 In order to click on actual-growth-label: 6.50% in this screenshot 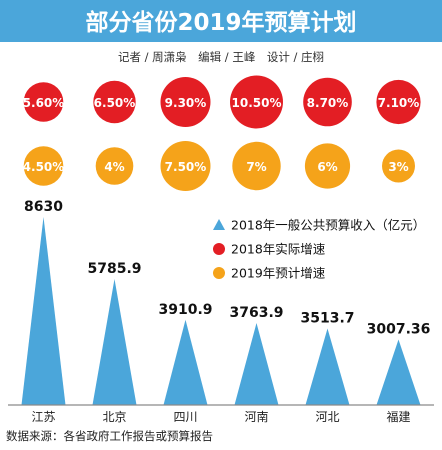, I will do `click(115, 103)`.